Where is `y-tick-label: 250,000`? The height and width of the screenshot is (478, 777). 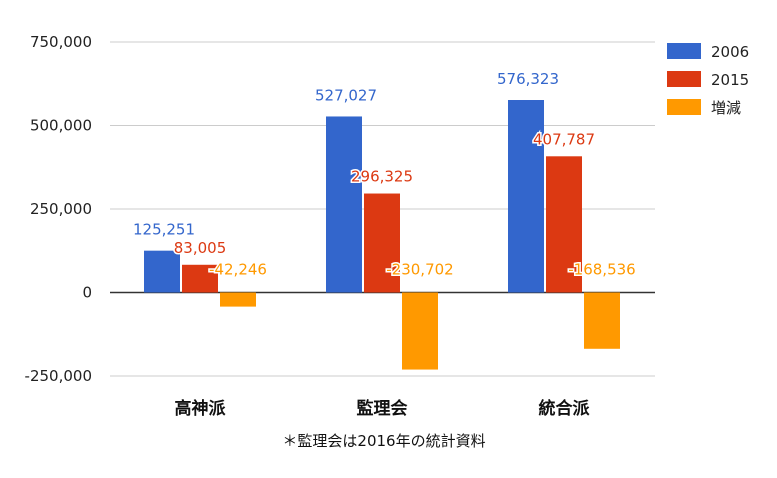
y-tick-label: 250,000 is located at coordinates (61, 209).